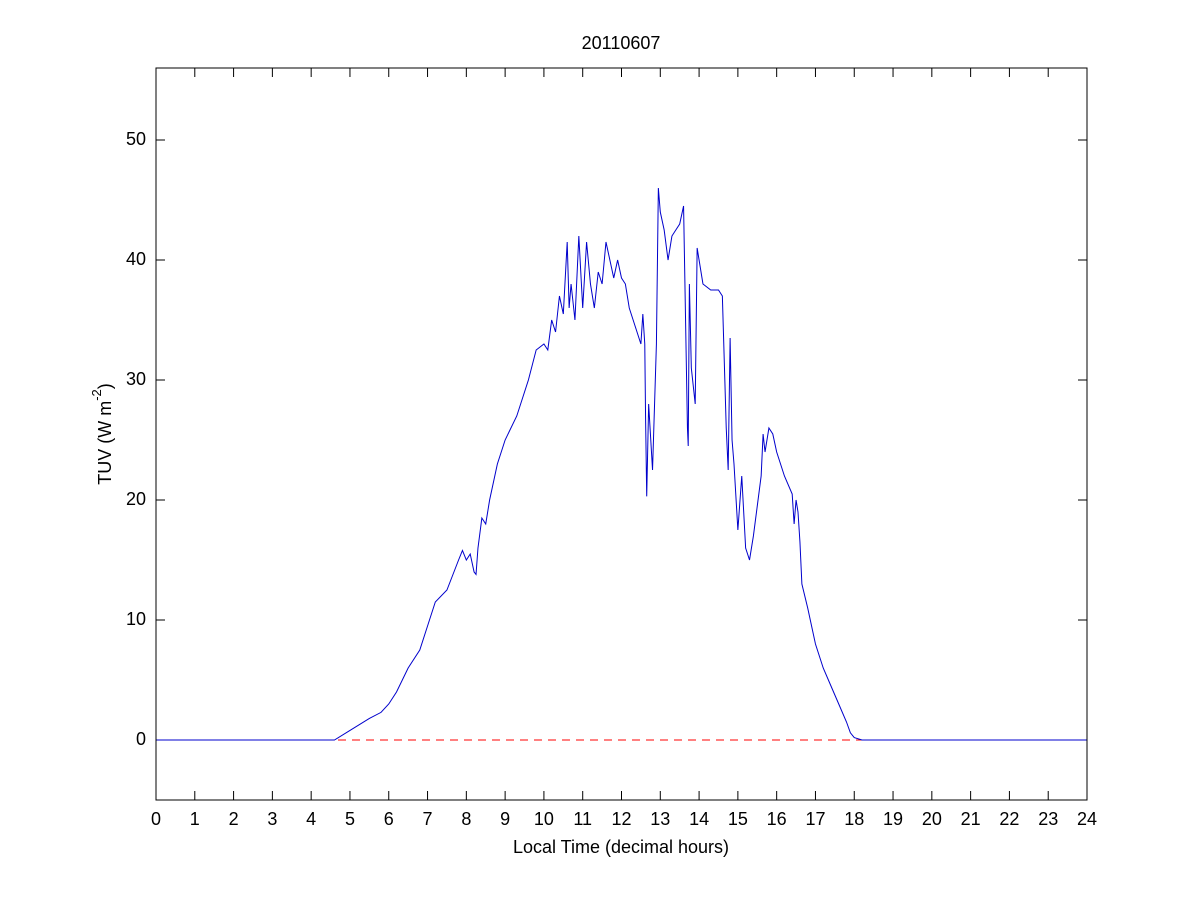  Describe the element at coordinates (195, 819) in the screenshot. I see `x-tick-label: 1` at that location.